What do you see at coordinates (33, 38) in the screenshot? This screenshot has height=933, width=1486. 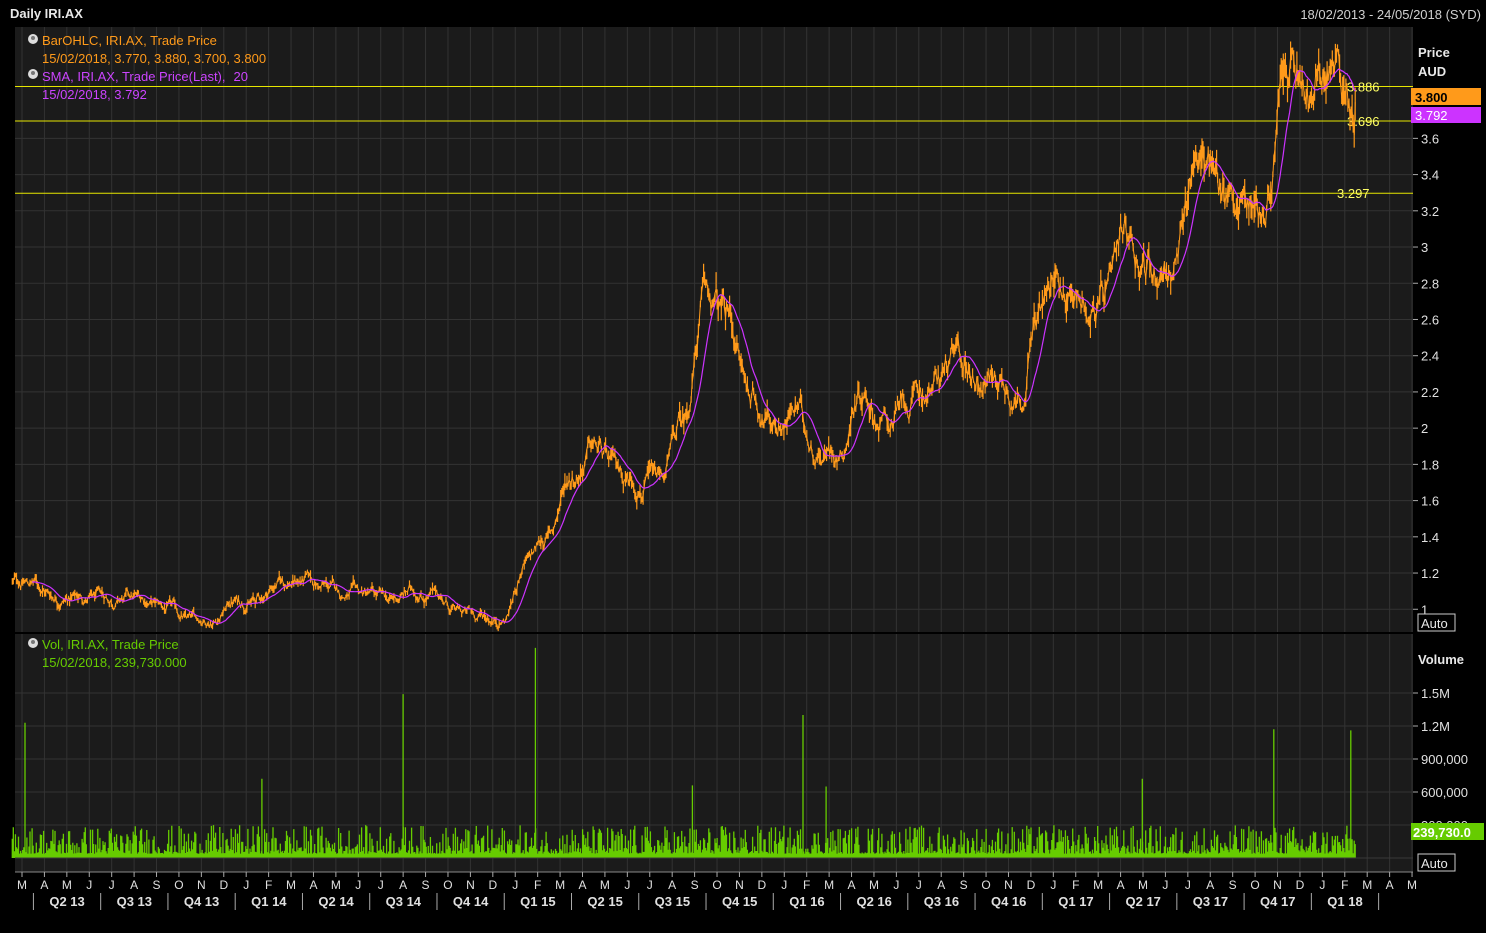 I see `legend-price-icon-dot` at bounding box center [33, 38].